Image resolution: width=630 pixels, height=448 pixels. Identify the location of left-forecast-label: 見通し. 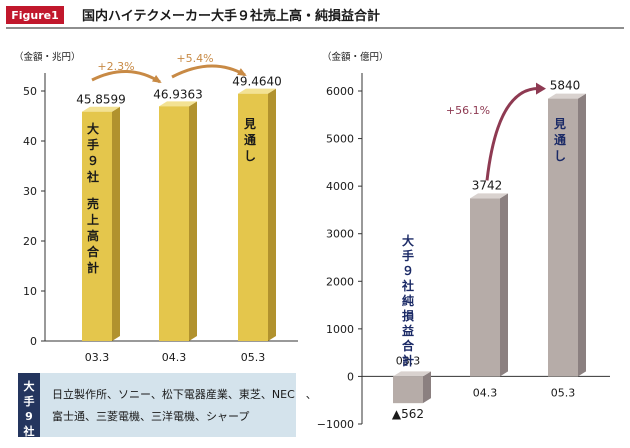
(249, 139).